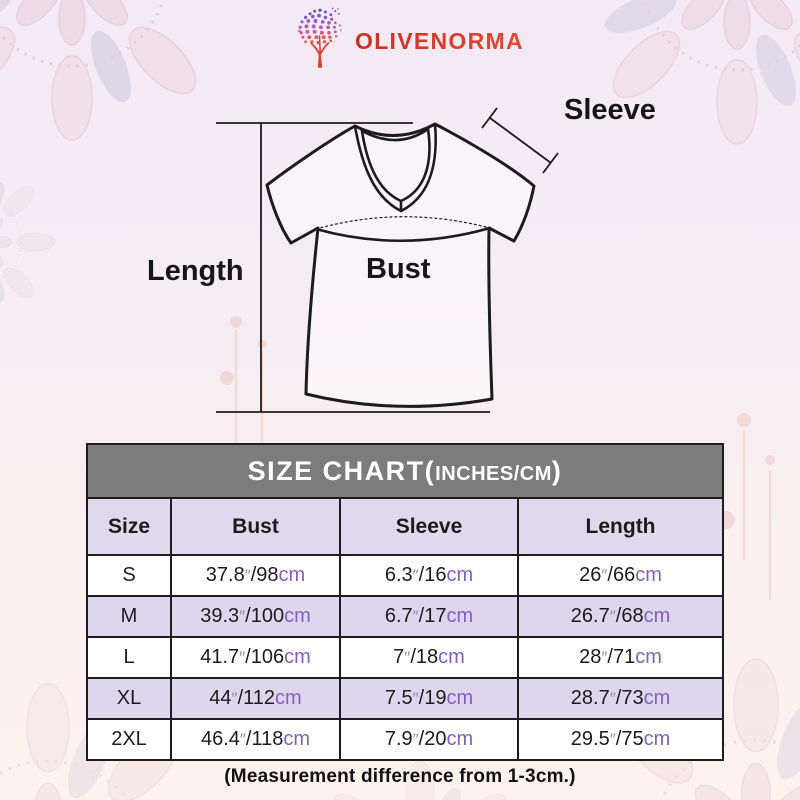 This screenshot has width=800, height=800. I want to click on bust-cell: 39.3″/100cm, so click(255, 616).